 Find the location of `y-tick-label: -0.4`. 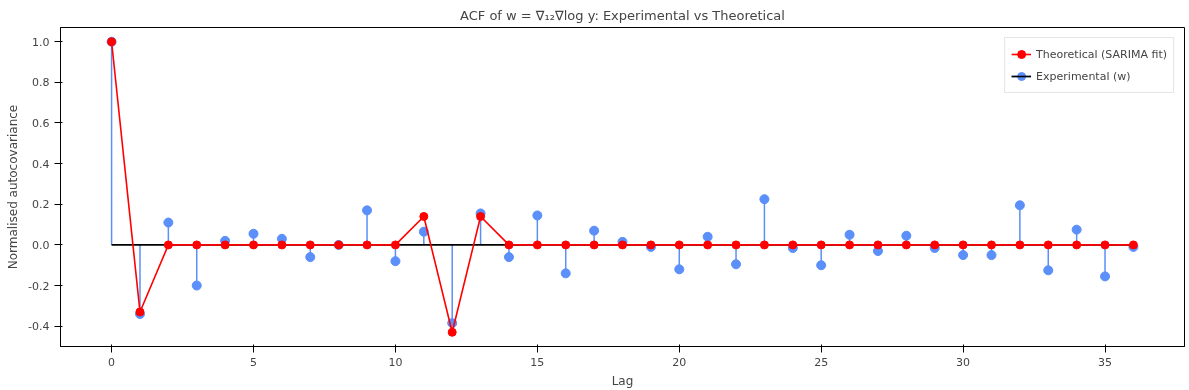

y-tick-label: -0.4 is located at coordinates (39, 327).